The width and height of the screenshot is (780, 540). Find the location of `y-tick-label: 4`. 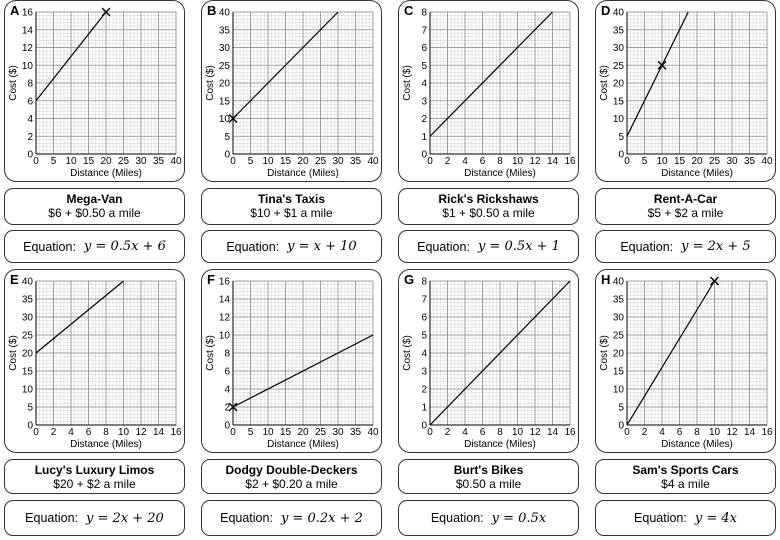

y-tick-label: 4 is located at coordinates (227, 390).